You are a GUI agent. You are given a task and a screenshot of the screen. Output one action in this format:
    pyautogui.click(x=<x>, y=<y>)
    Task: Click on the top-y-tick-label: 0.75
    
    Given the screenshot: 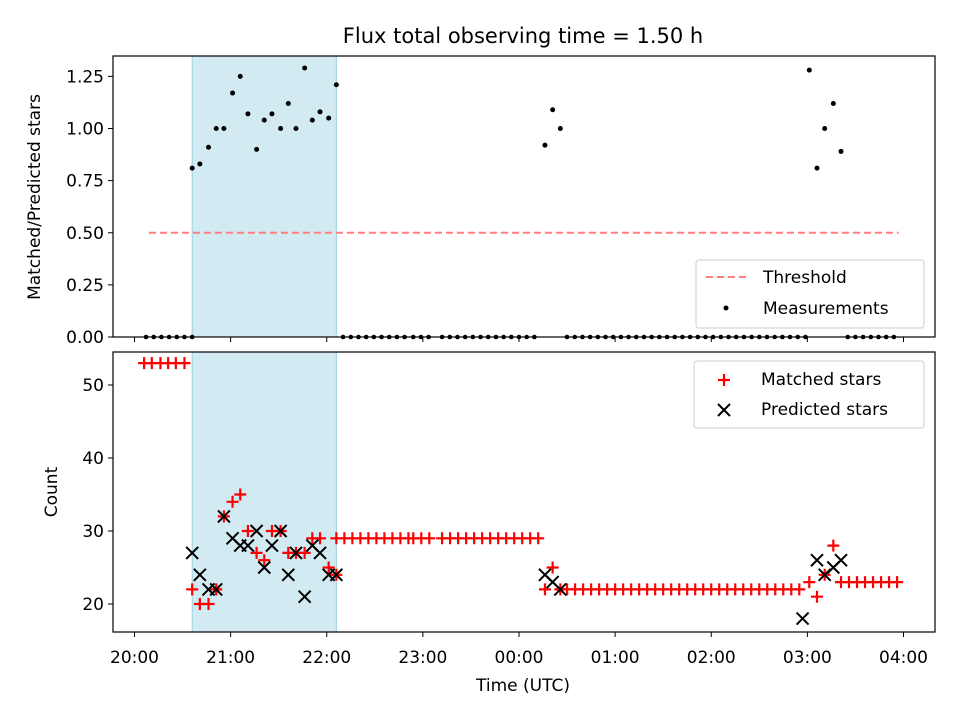 What is the action you would take?
    pyautogui.click(x=85, y=182)
    